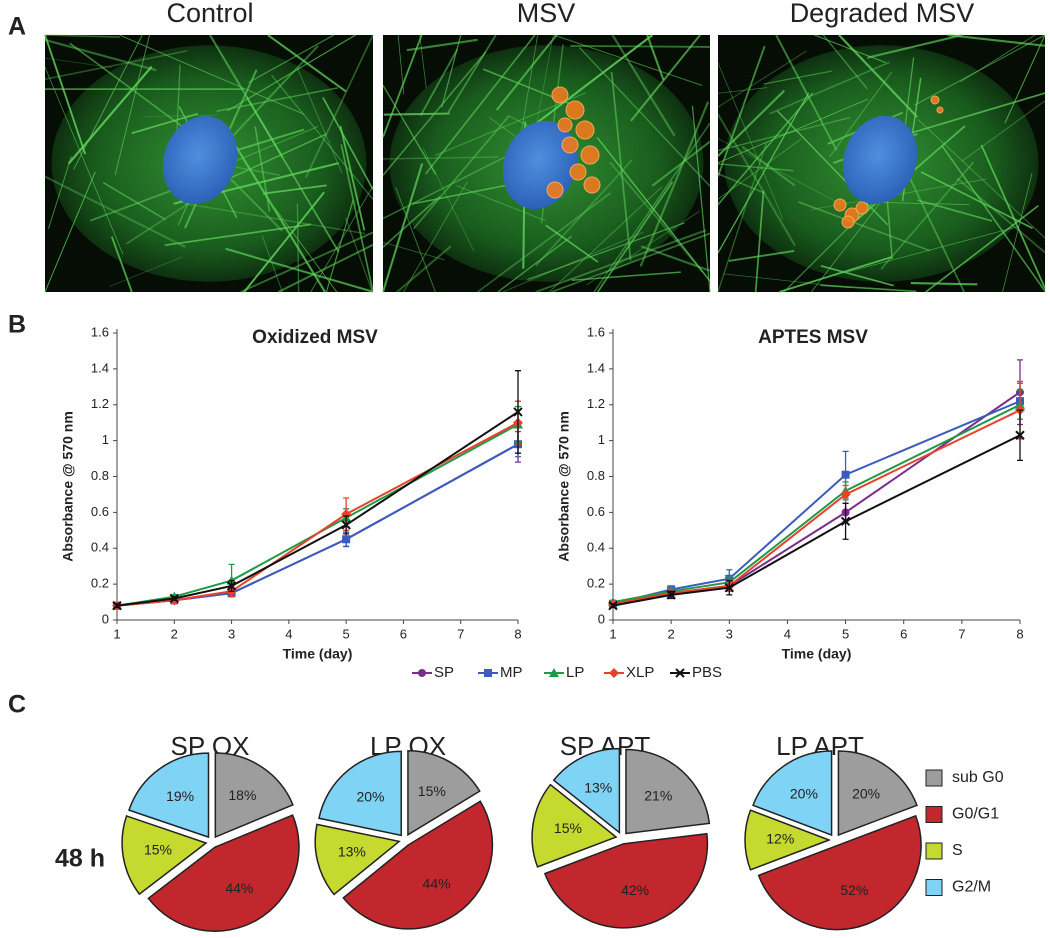  Describe the element at coordinates (546, 14) in the screenshot. I see `image-title: MSV` at that location.